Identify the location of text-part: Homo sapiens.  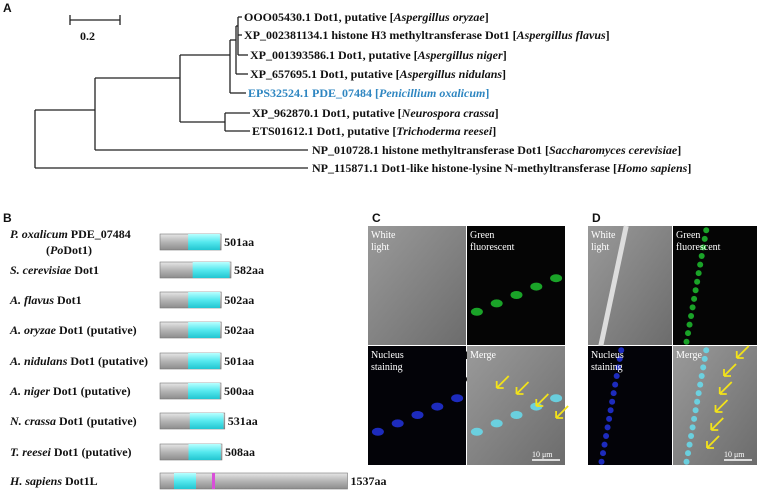
(652, 168).